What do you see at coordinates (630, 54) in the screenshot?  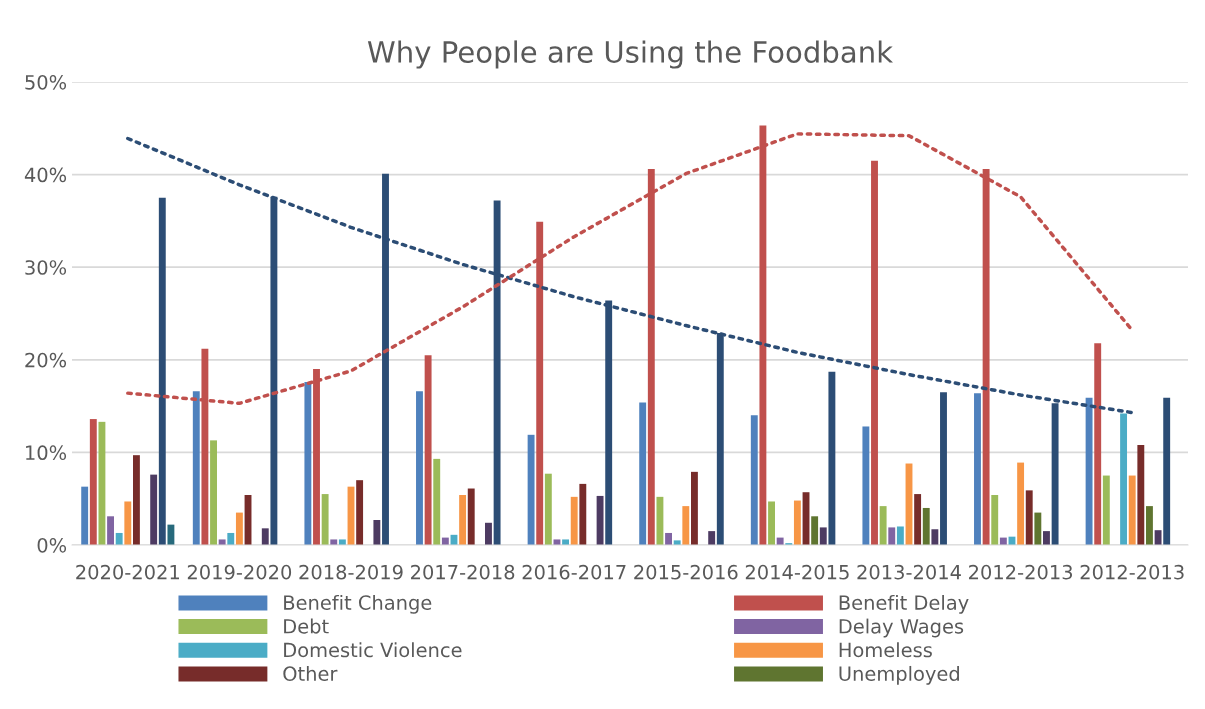 I see `chart-title: Why People are Using the Foodbank` at bounding box center [630, 54].